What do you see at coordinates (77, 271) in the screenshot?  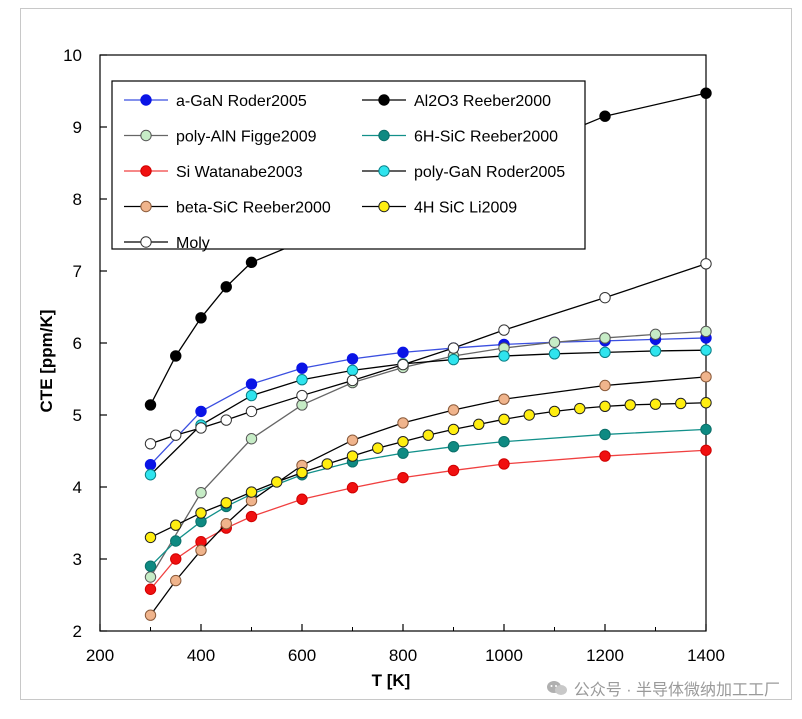 I see `y-tick-label: 7` at bounding box center [77, 271].